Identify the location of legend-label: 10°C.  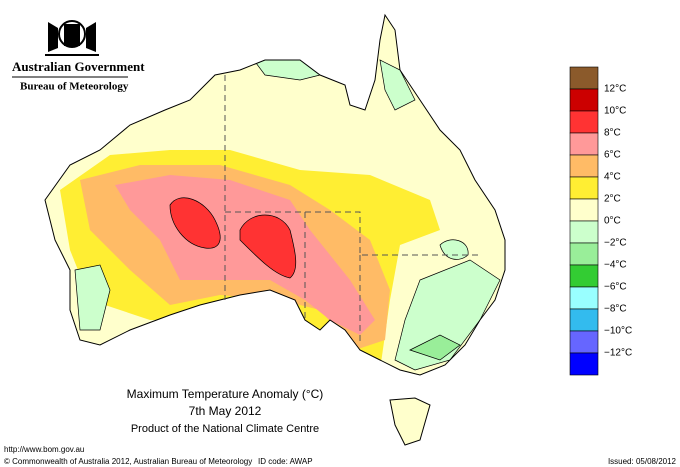
(615, 111).